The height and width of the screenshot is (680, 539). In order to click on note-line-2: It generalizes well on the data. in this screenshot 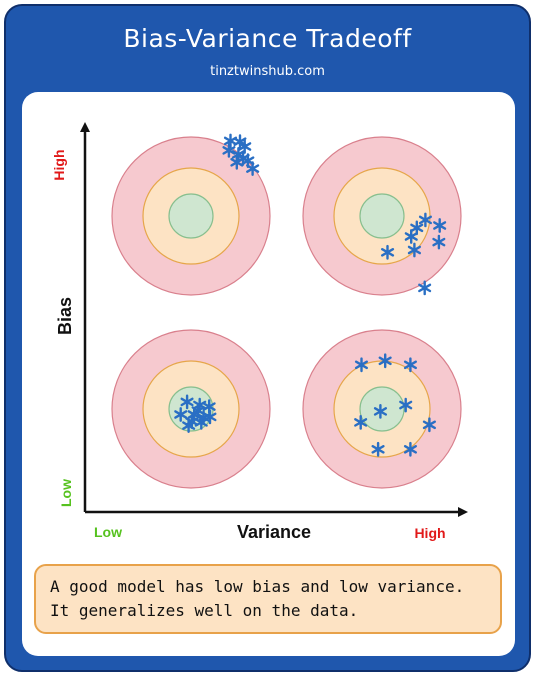, I will do `click(204, 610)`.